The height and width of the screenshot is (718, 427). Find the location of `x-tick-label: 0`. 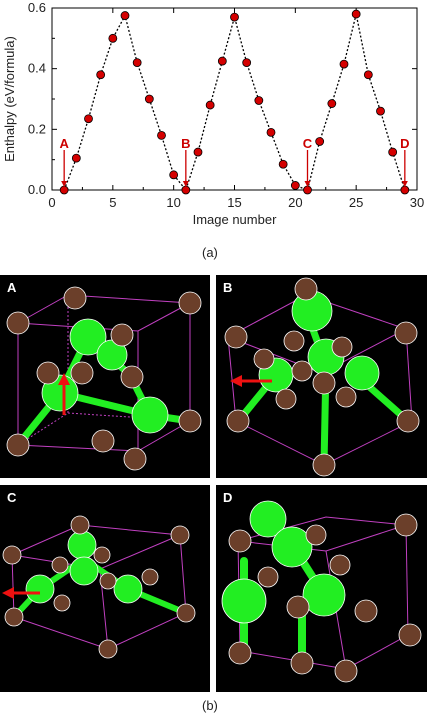

x-tick-label: 0 is located at coordinates (51, 202).